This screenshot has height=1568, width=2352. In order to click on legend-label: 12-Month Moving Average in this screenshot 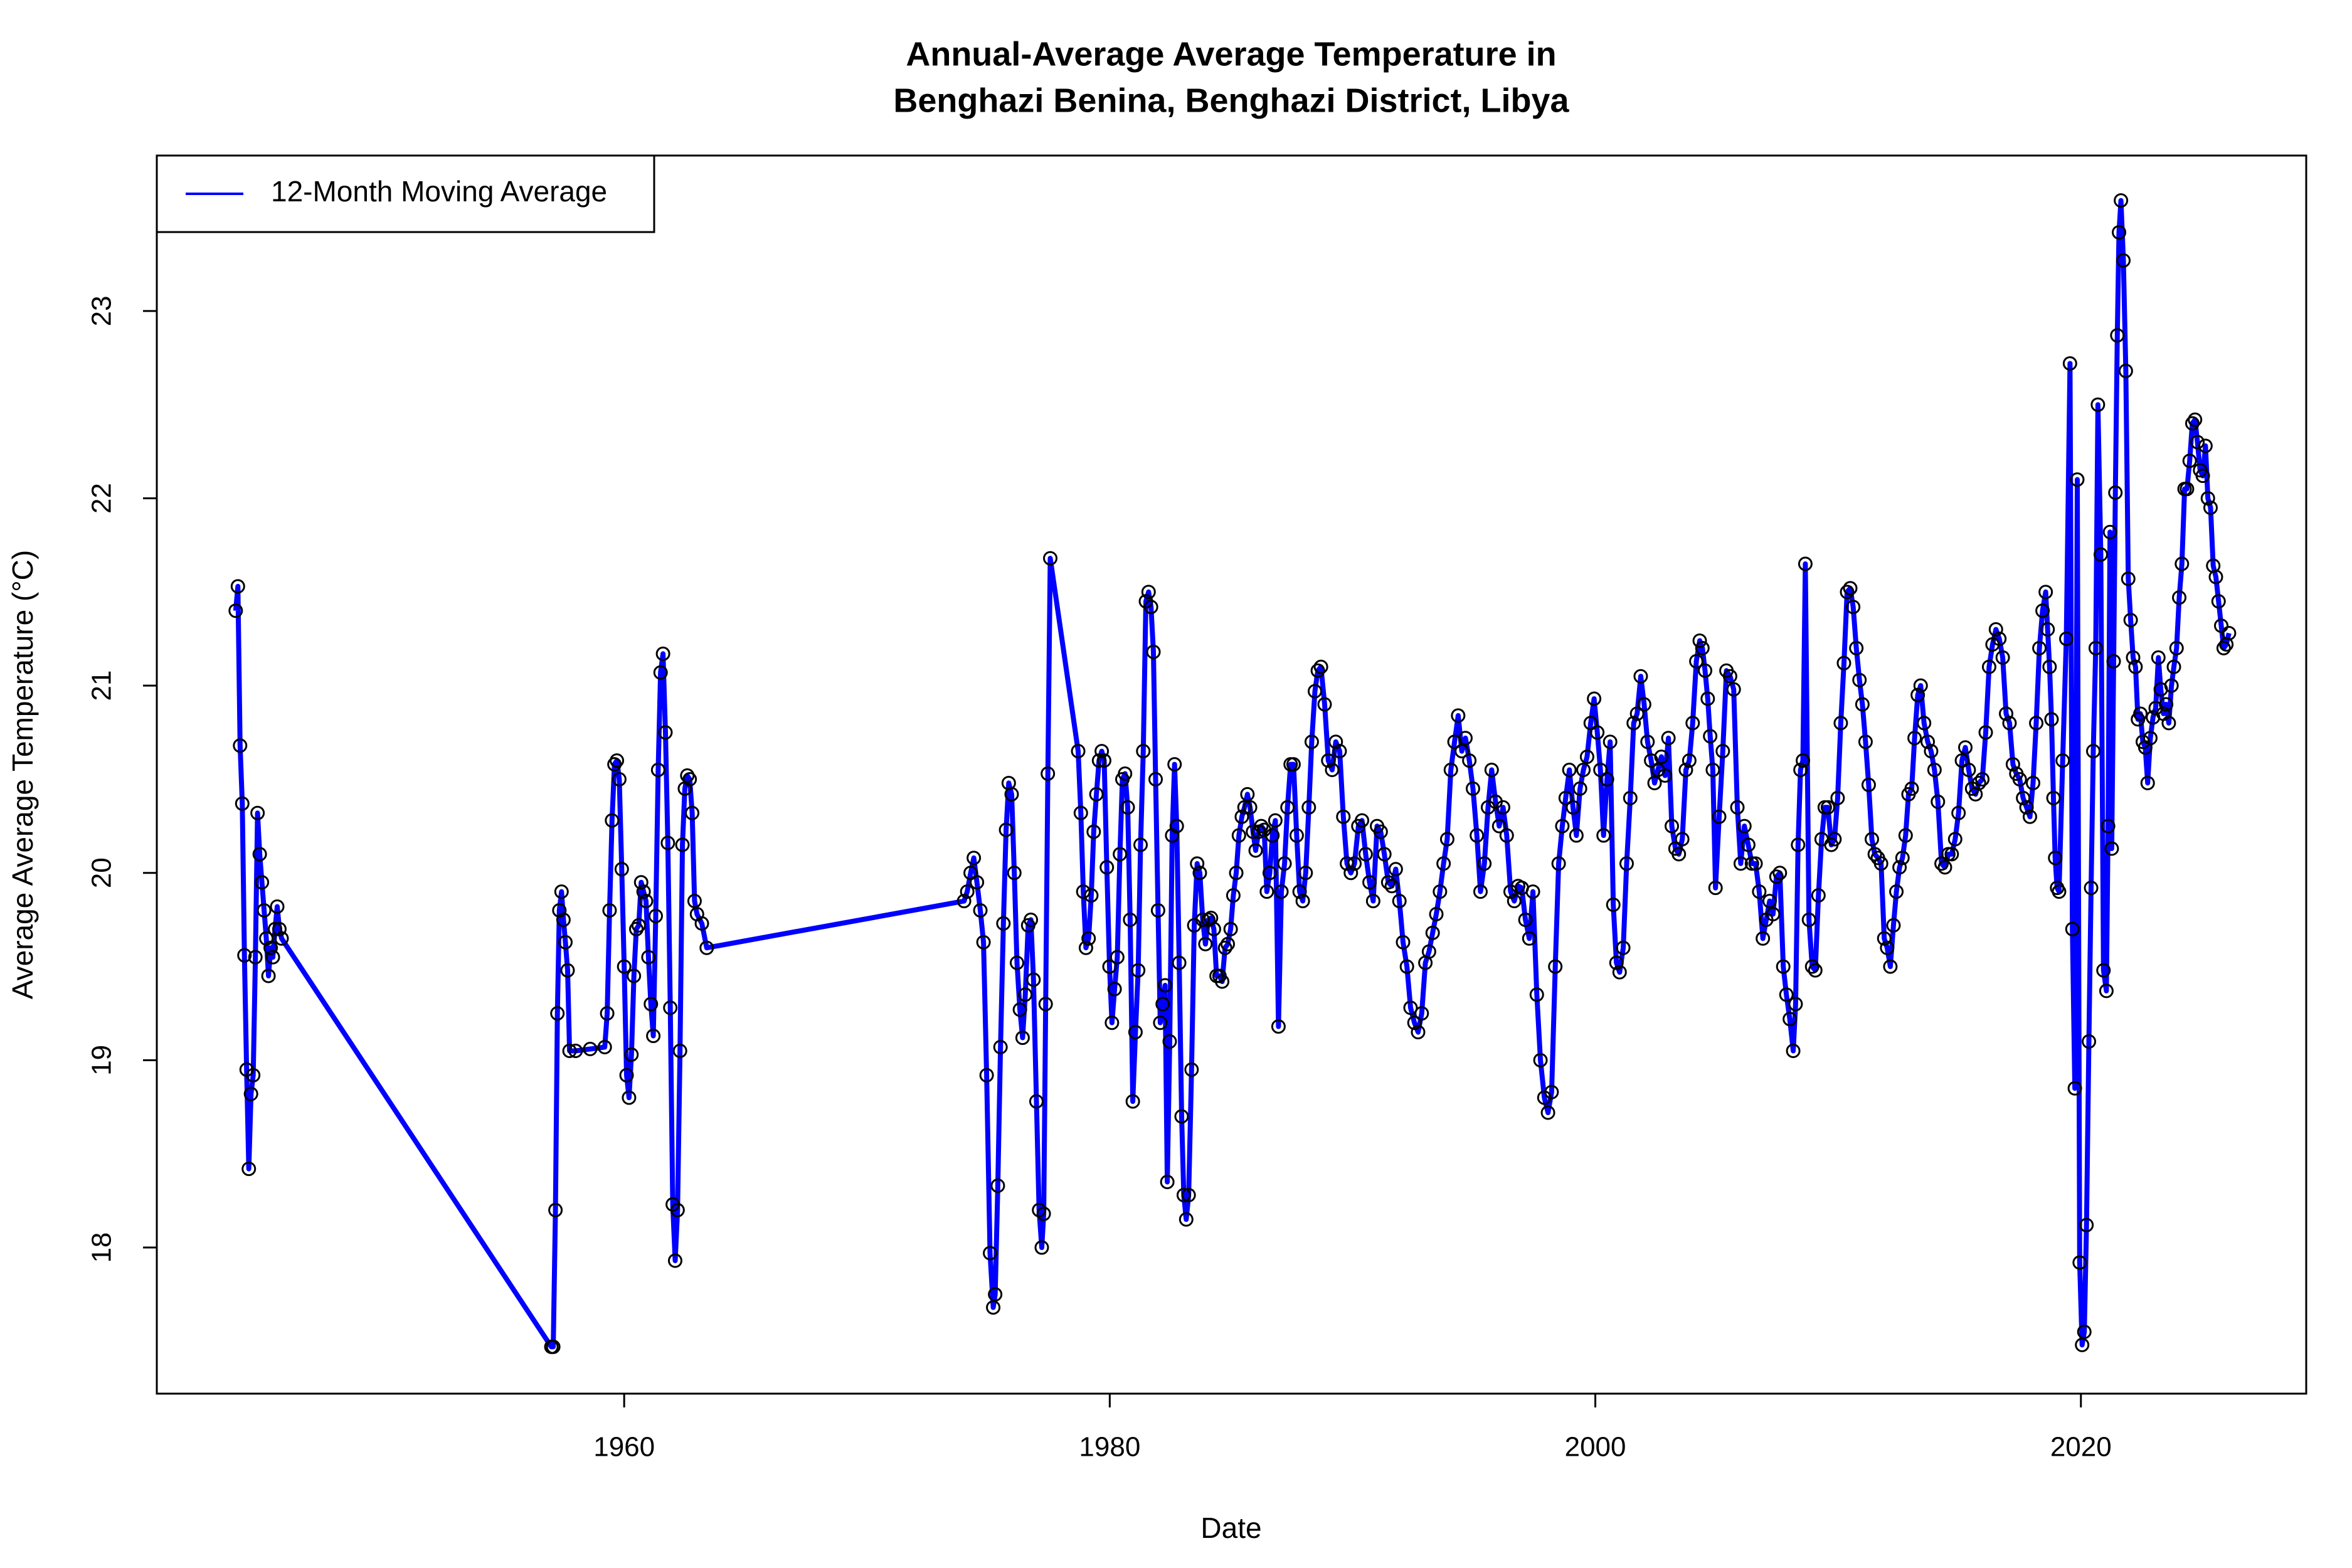, I will do `click(439, 191)`.